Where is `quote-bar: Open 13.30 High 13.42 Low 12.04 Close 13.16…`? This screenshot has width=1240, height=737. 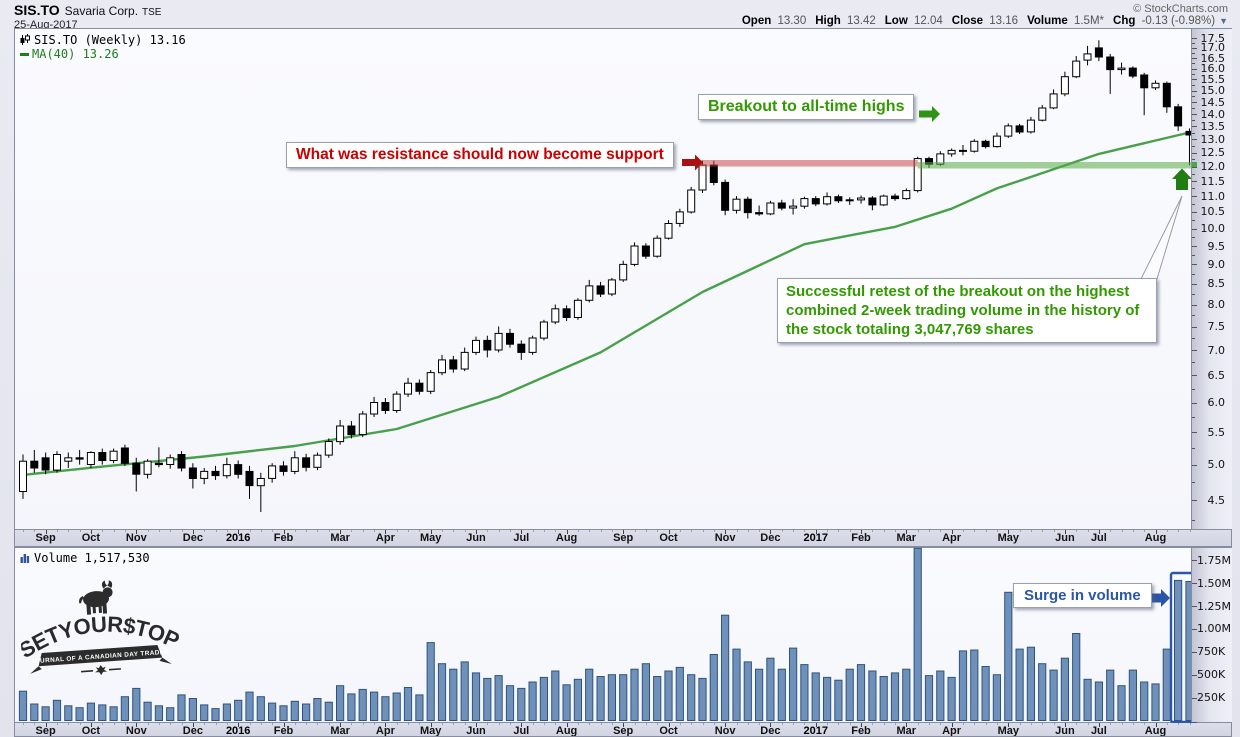 quote-bar: Open 13.30 High 13.42 Low 12.04 Close 13.16… is located at coordinates (980, 21).